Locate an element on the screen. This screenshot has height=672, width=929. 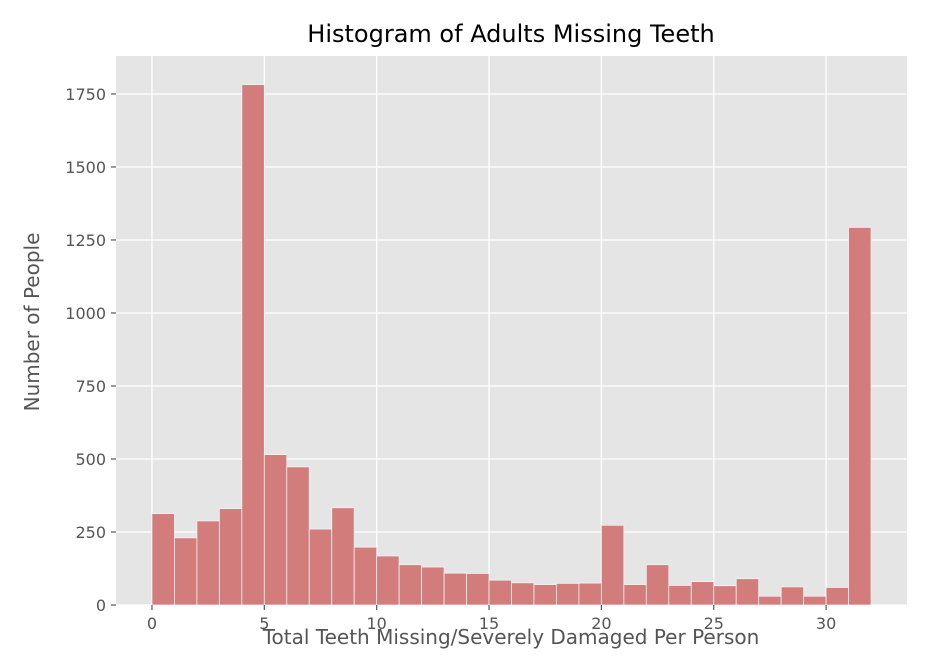
x-tick-label: 0 is located at coordinates (152, 623).